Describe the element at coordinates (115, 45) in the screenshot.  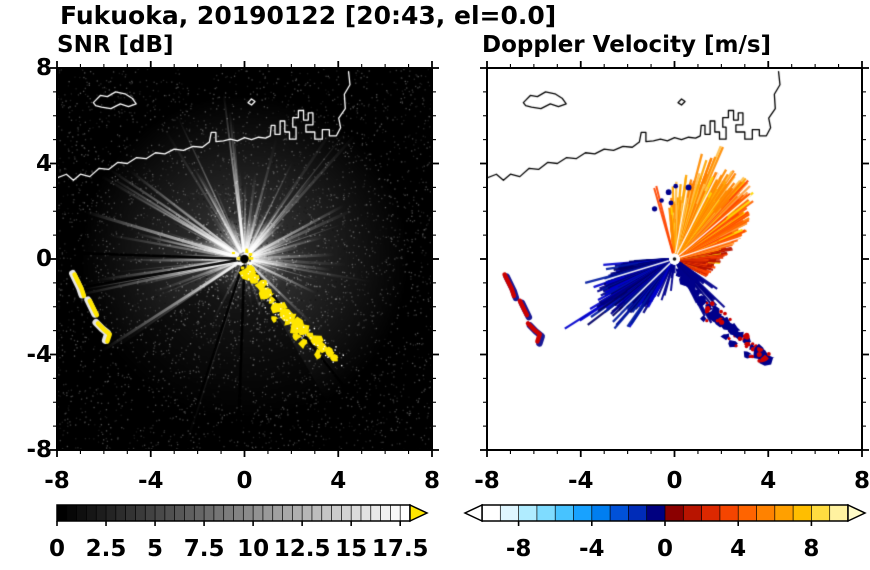
I see `snr-panel-title: SNR [dB]` at that location.